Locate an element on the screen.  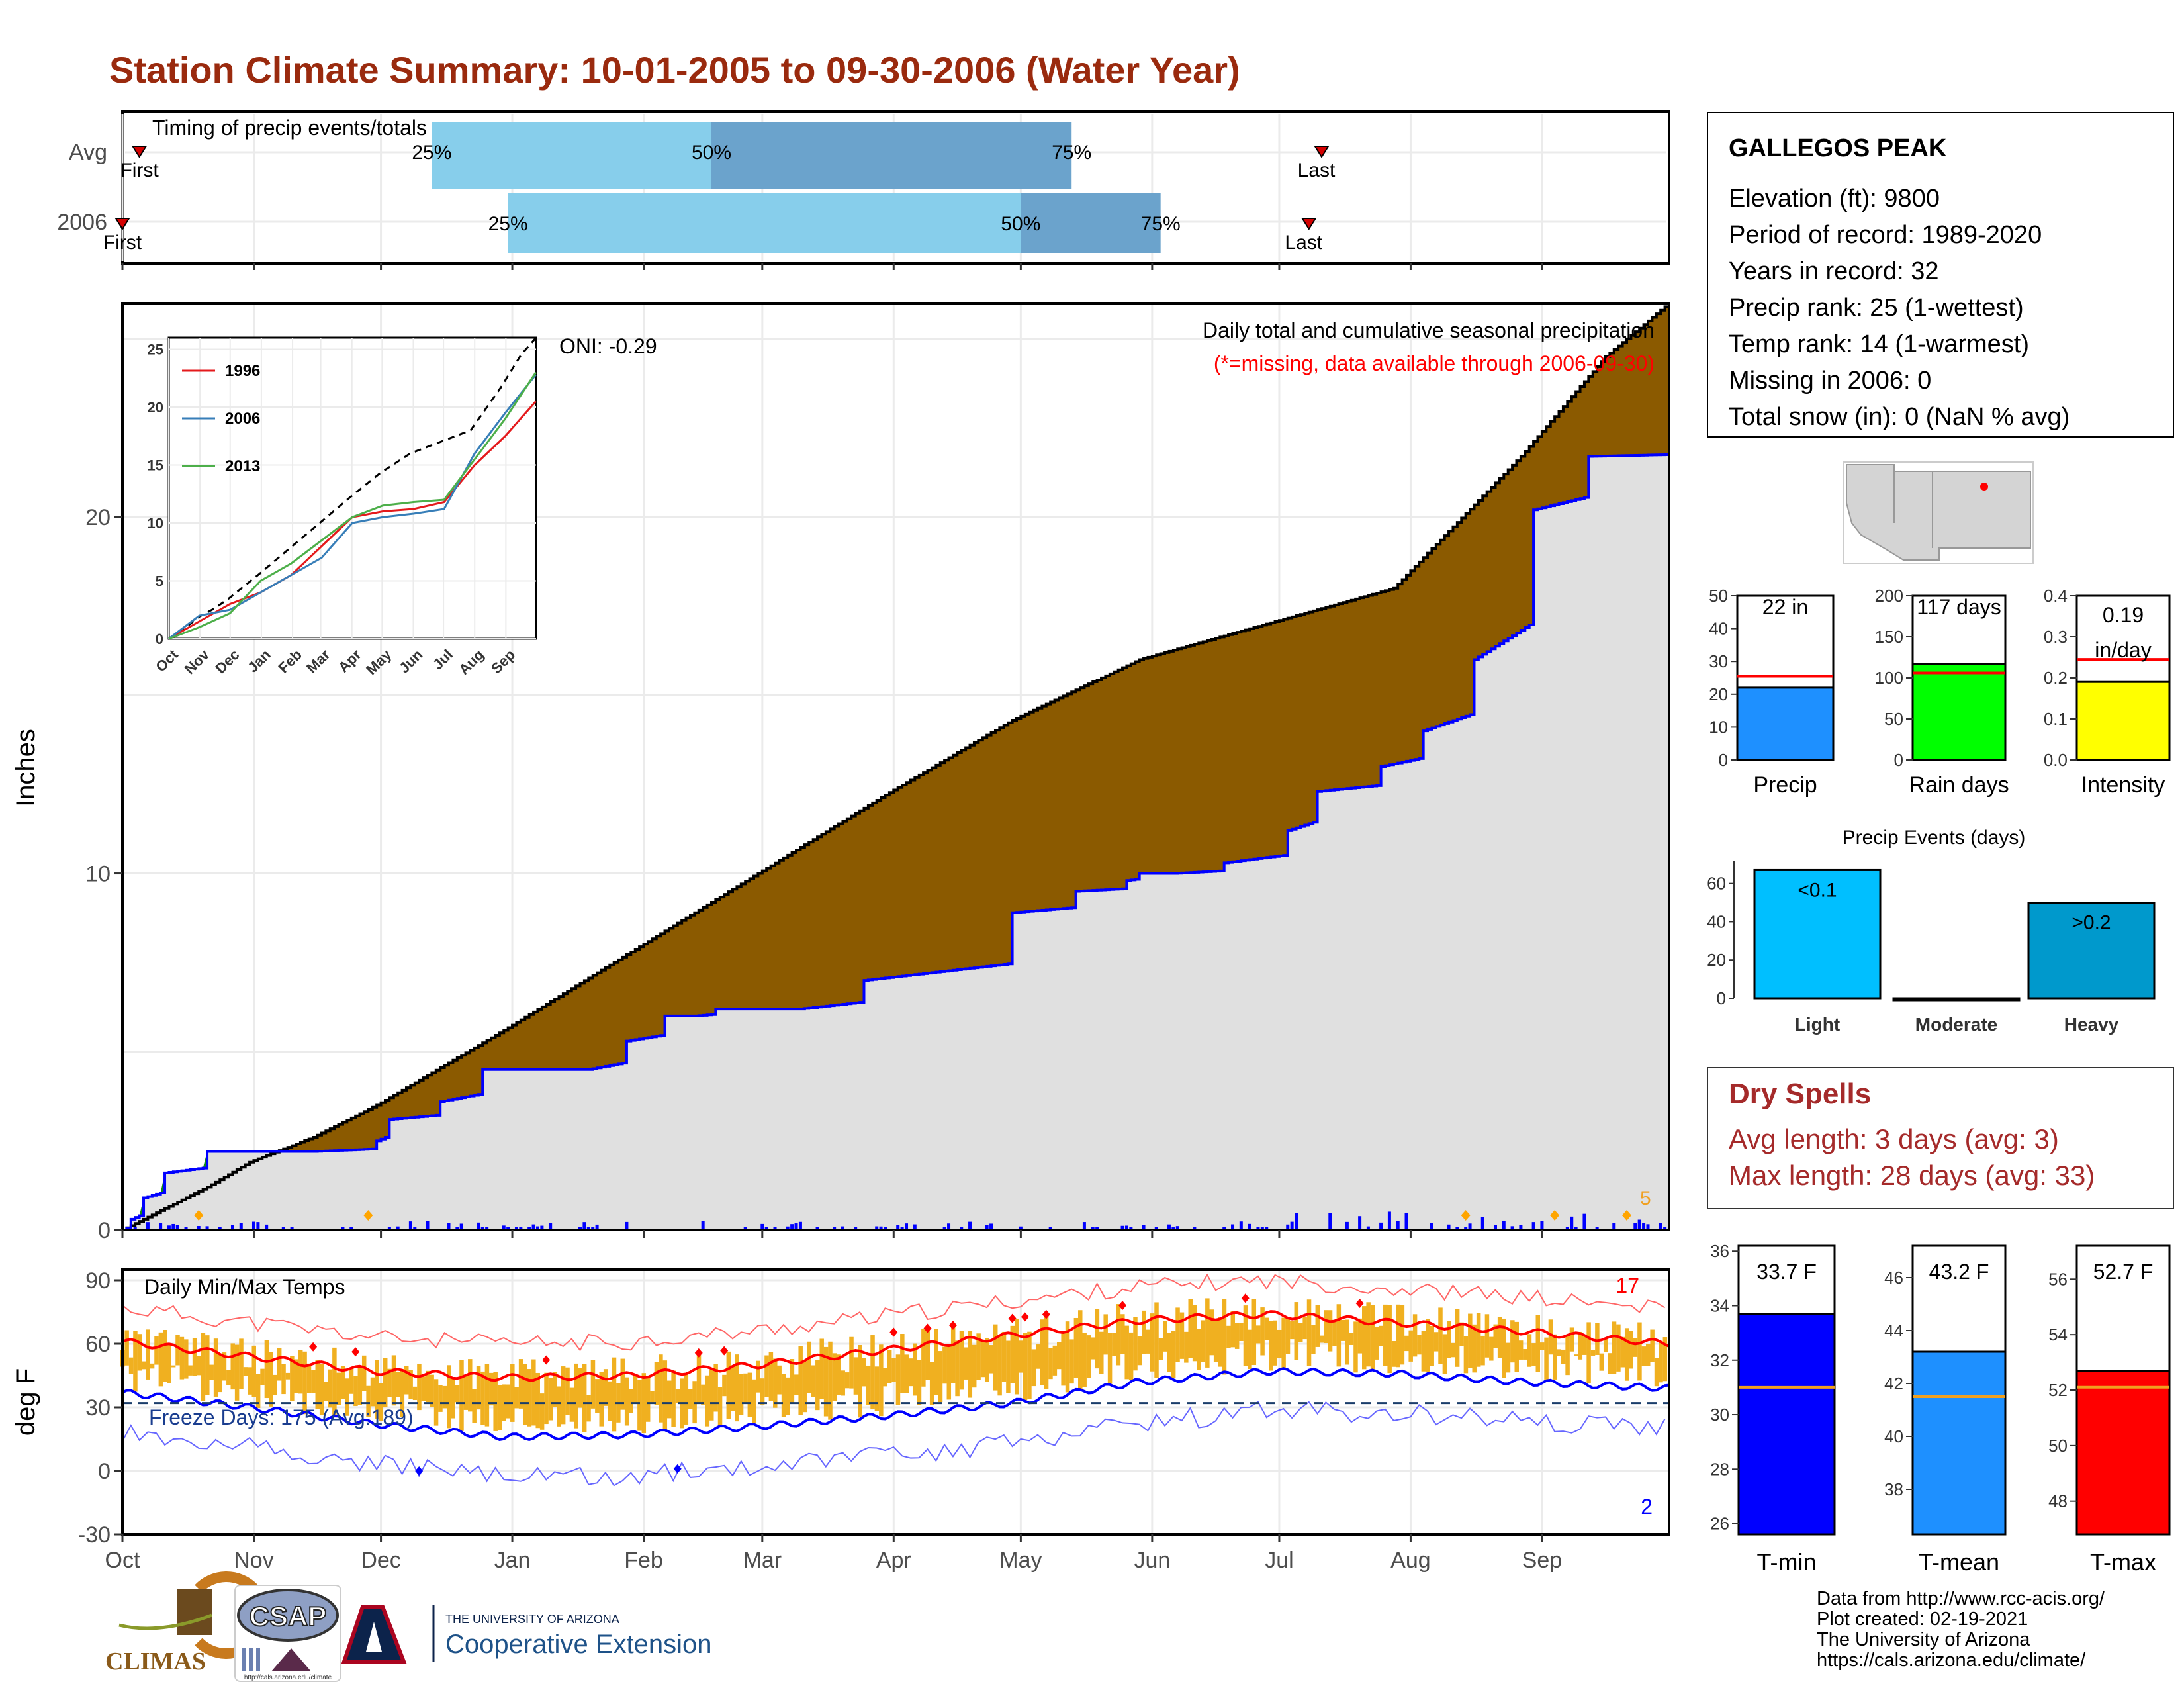
average-low-line is located at coordinates (896, 1404).